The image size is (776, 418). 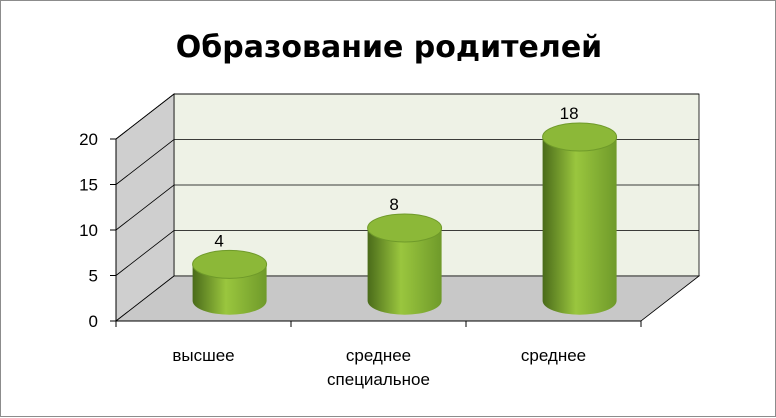 I want to click on y-tick-label: 10, so click(x=88, y=230).